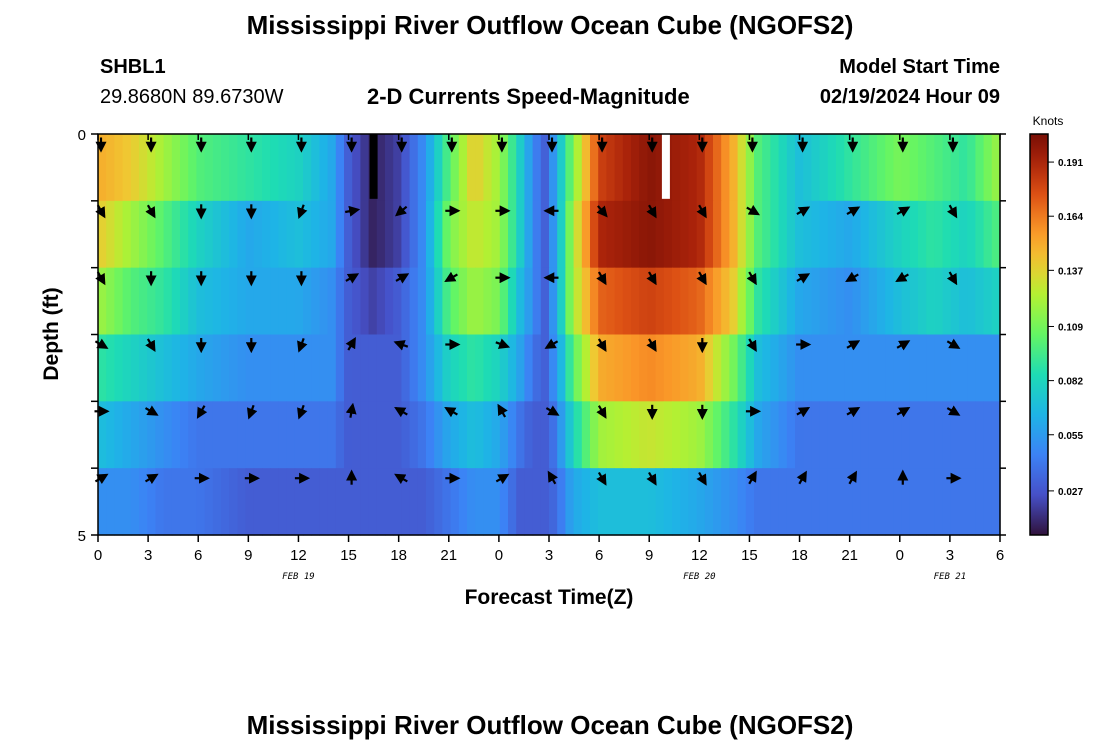 The width and height of the screenshot is (1100, 750). Describe the element at coordinates (148, 555) in the screenshot. I see `x-tick-label: 3` at that location.